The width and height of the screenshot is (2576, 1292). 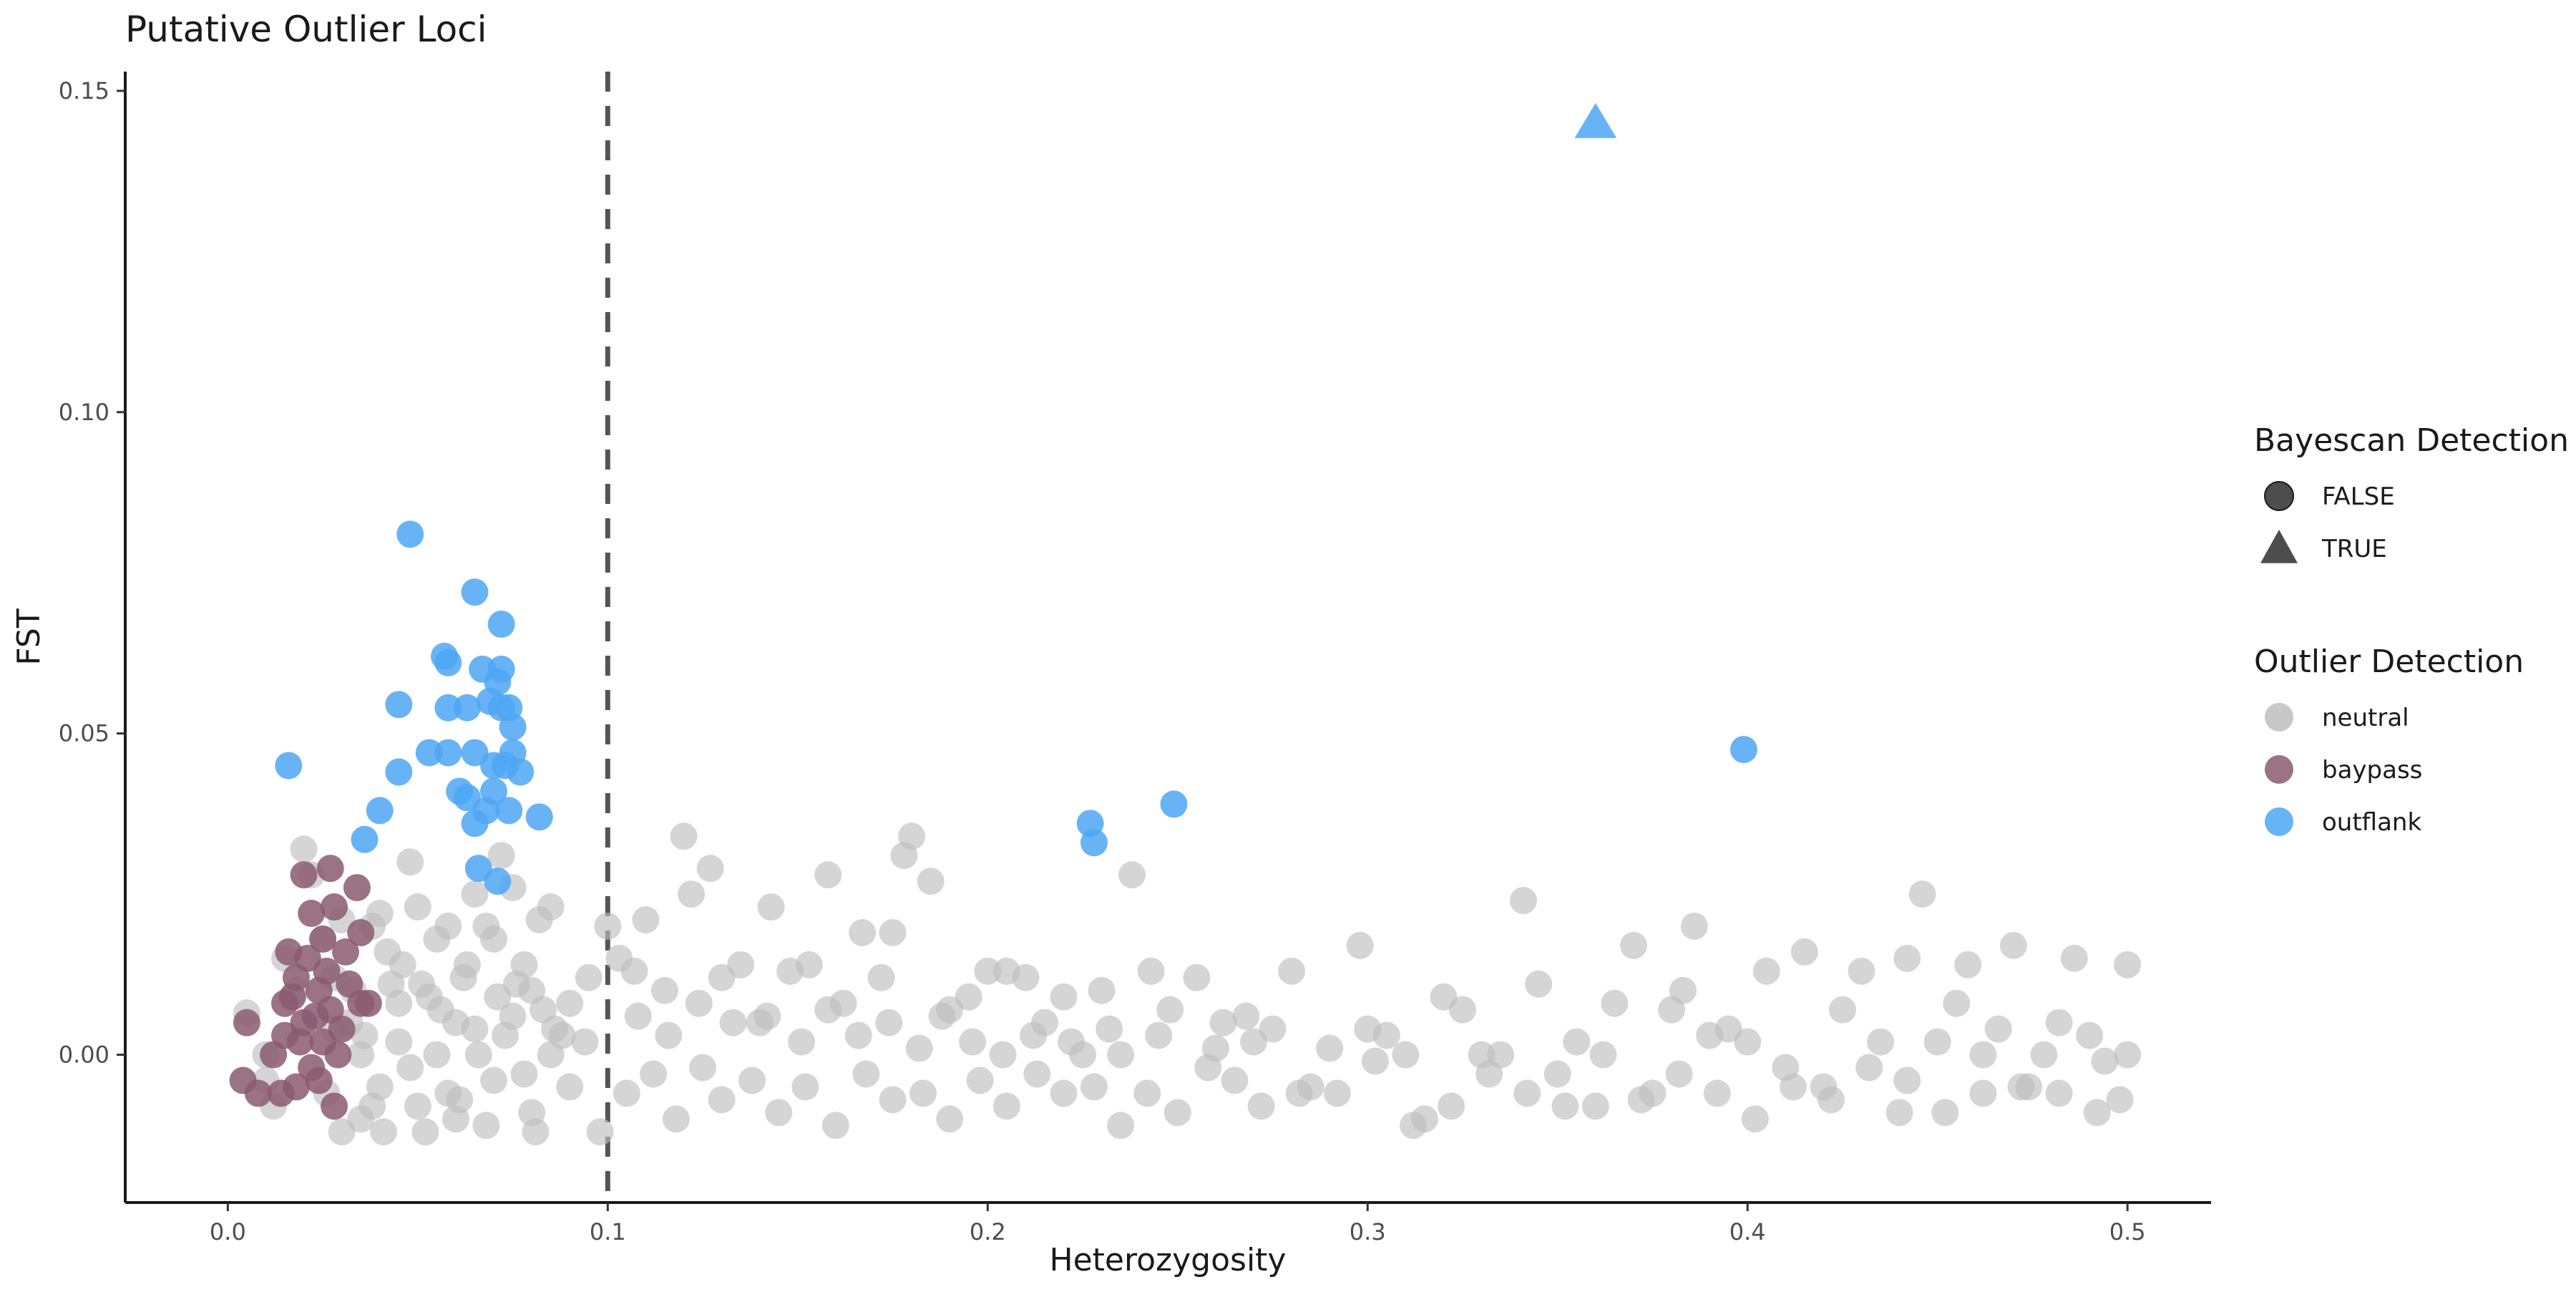 I want to click on y-tick-label: 0.00, so click(x=84, y=1055).